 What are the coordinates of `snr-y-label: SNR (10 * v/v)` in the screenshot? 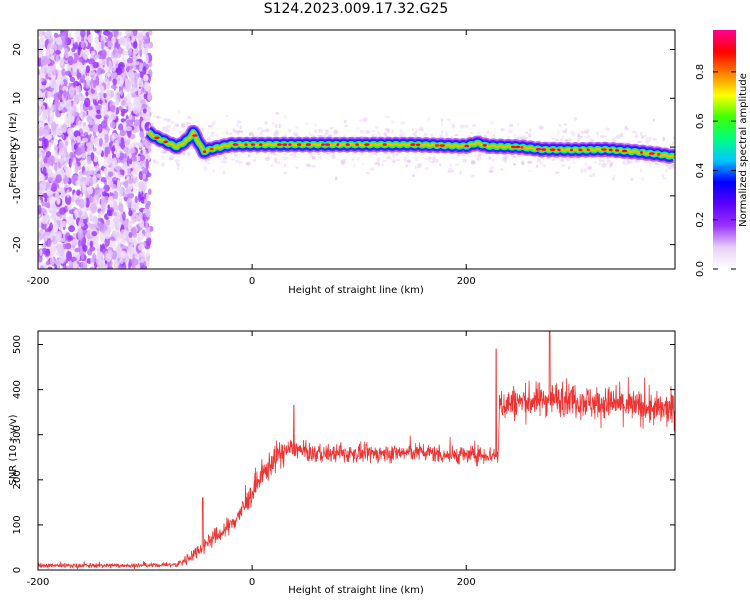 It's located at (13, 449).